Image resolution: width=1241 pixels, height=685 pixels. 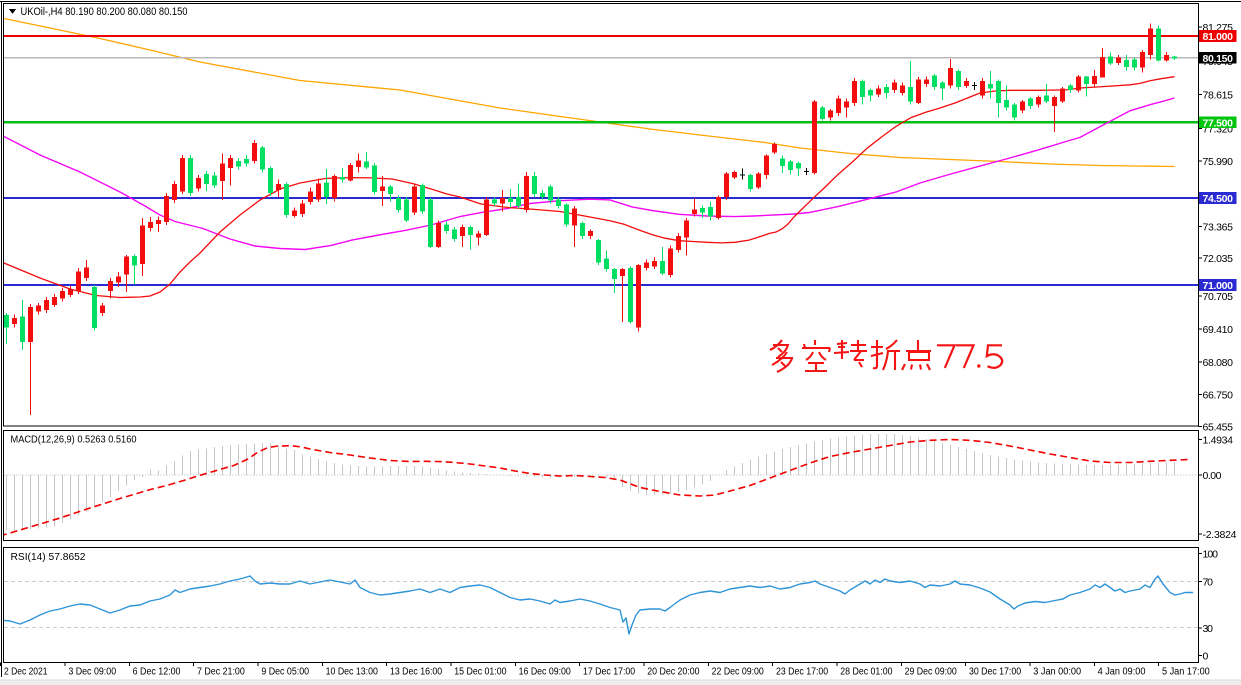 I want to click on svg-text:UKOil-,H4 80.190 80.200 80.08: UKOil-,H4 80.190 80.200 80.080 80.150, so click(x=104, y=12).